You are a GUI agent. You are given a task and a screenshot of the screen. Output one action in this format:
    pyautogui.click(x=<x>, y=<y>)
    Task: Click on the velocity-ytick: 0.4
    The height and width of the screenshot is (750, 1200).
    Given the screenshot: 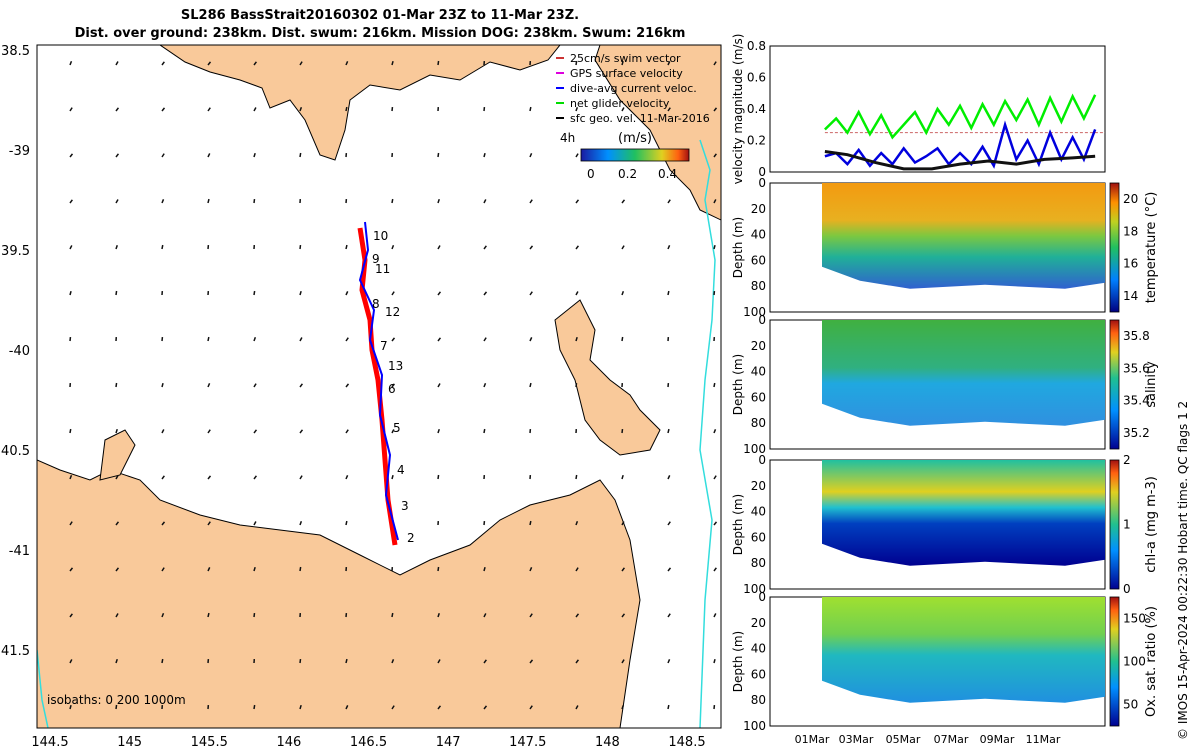 What is the action you would take?
    pyautogui.click(x=756, y=109)
    